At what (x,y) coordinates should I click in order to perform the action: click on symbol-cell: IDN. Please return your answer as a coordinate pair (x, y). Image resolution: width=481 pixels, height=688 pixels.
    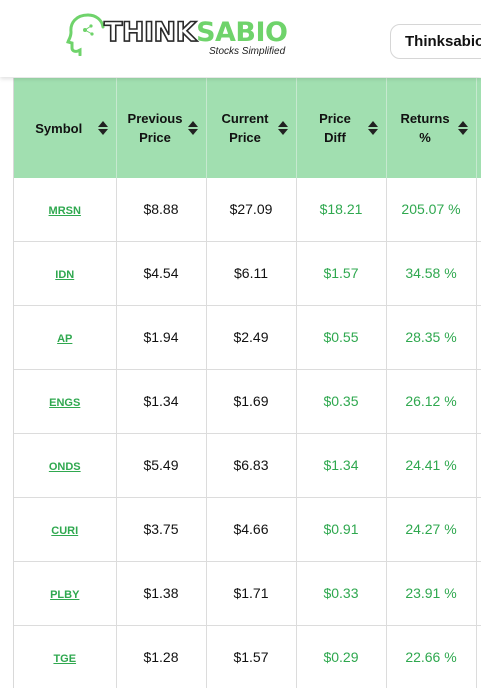
    Looking at the image, I should click on (65, 273).